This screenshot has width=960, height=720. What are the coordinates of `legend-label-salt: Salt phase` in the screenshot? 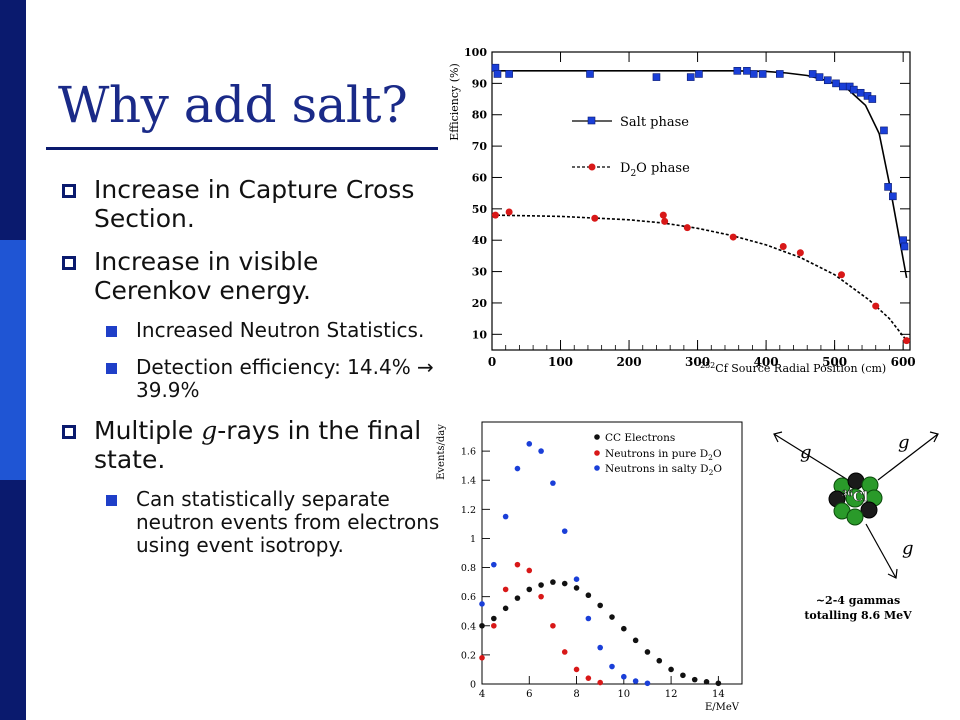 It's located at (654, 122).